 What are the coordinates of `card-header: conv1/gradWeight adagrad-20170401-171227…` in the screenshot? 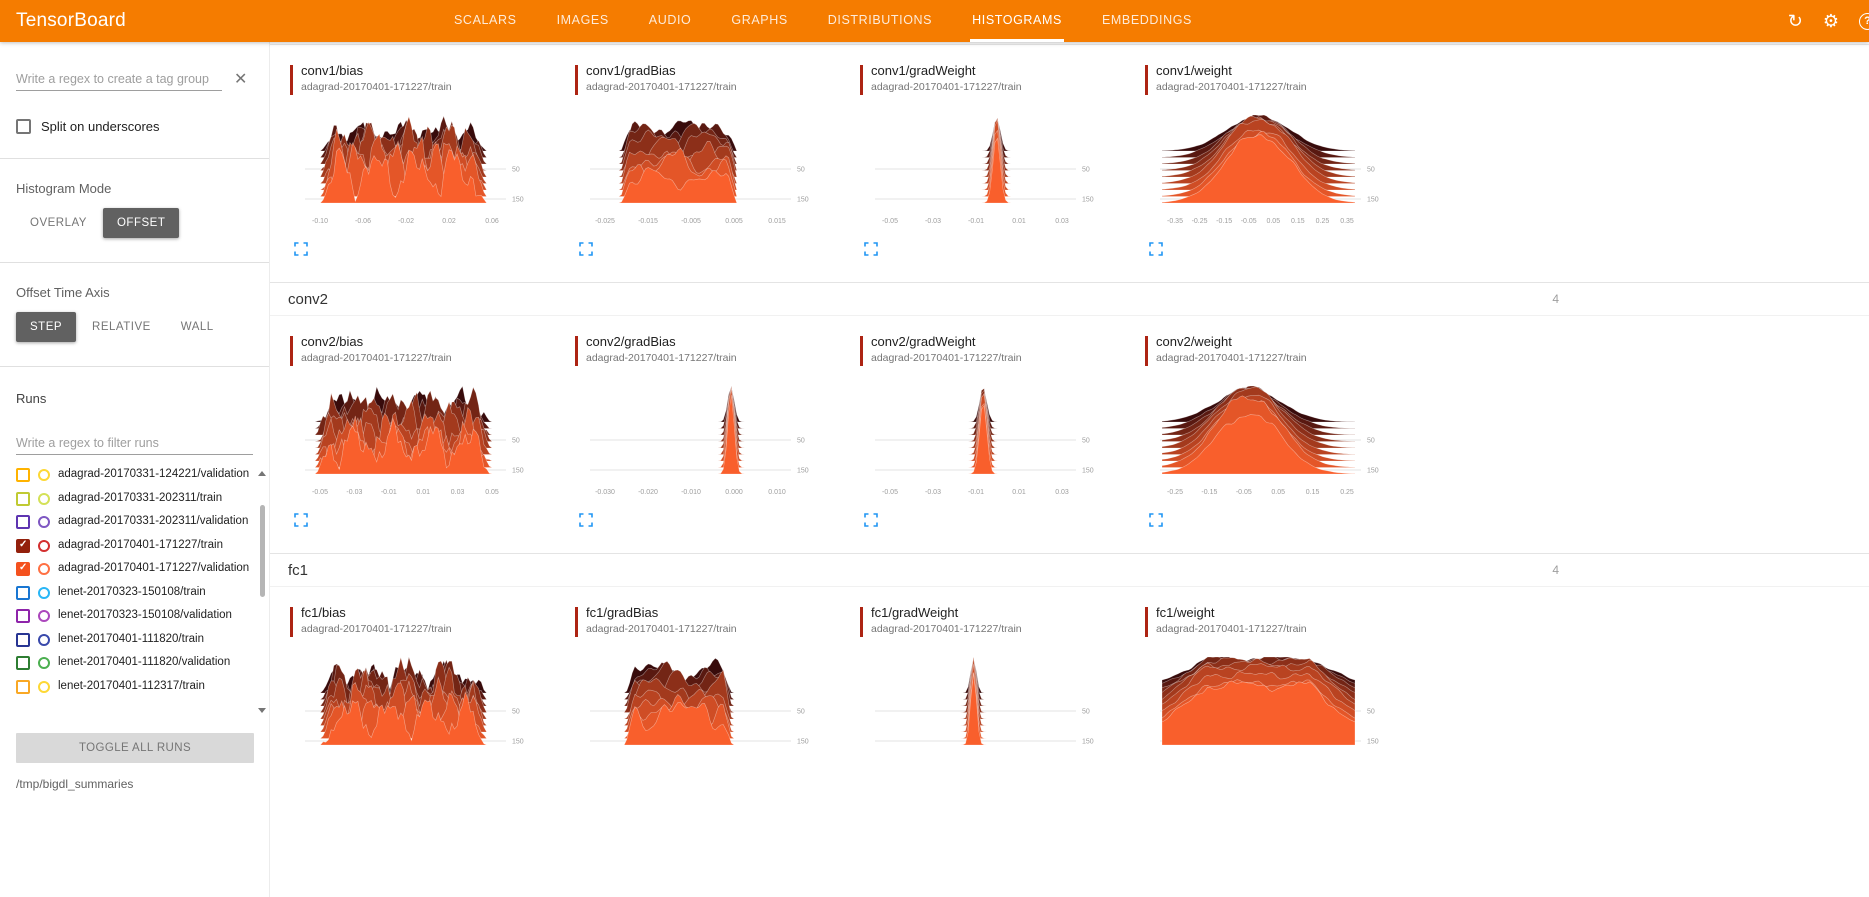 It's located at (992, 79).